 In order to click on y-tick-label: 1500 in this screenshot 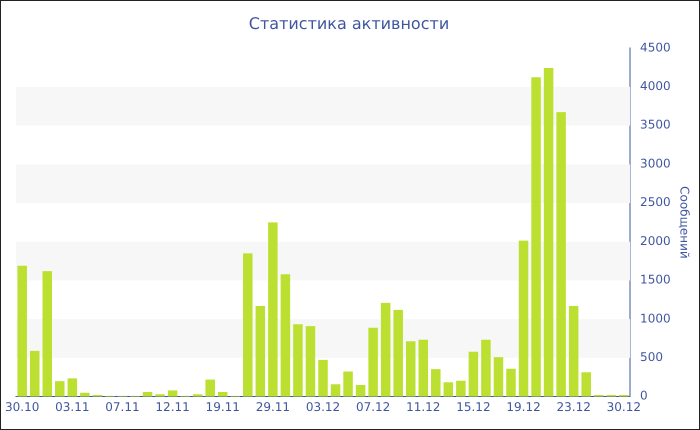, I will do `click(655, 279)`.